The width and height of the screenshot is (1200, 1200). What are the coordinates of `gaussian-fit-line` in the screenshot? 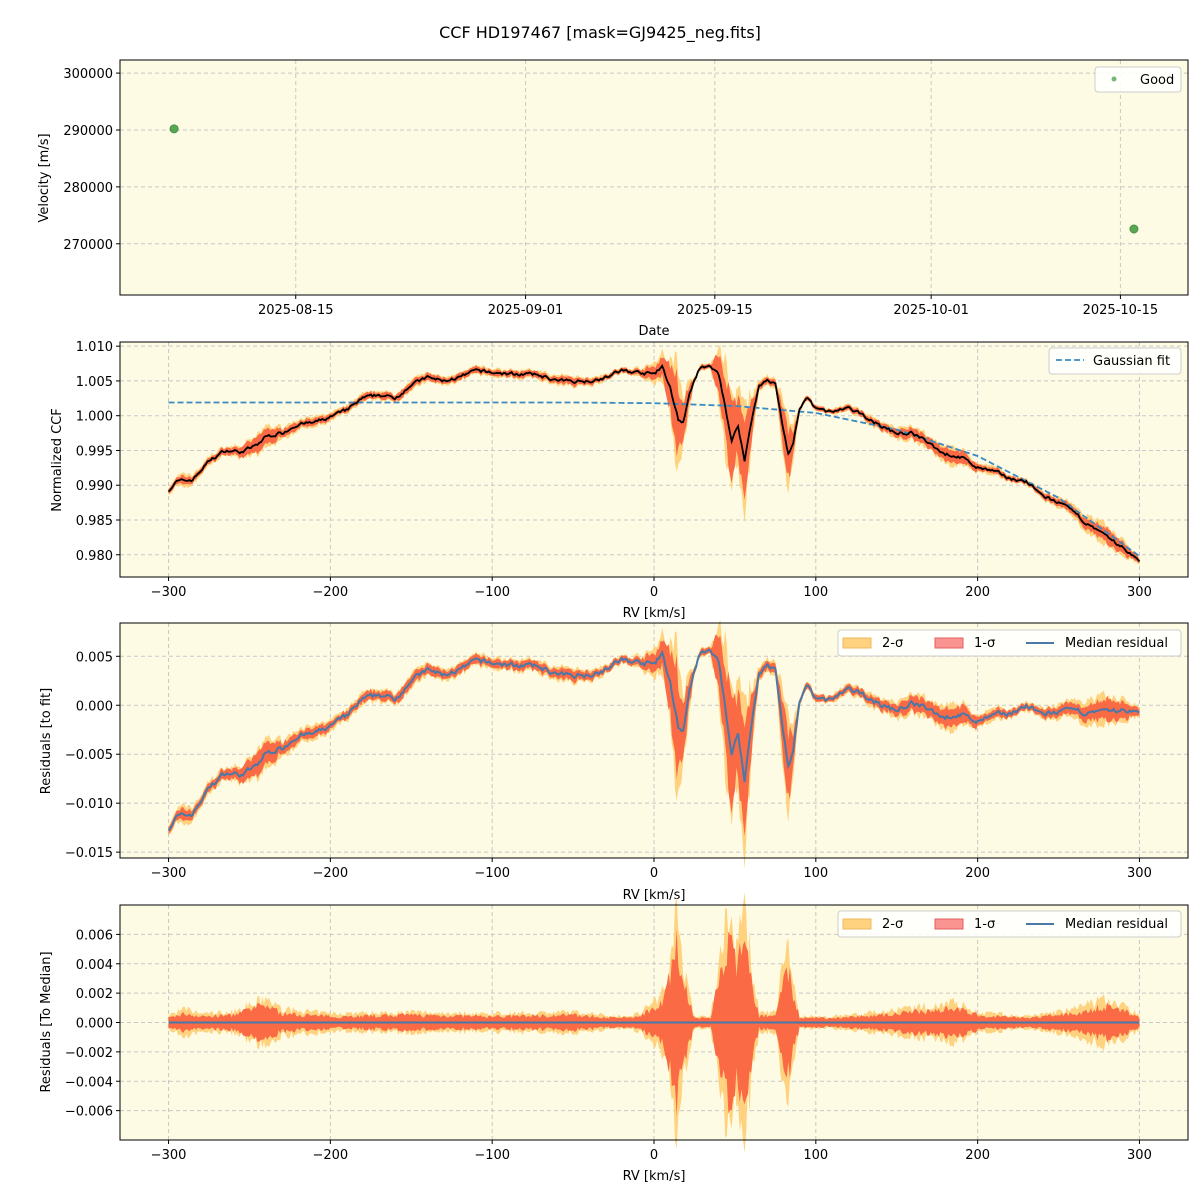 It's located at (654, 479).